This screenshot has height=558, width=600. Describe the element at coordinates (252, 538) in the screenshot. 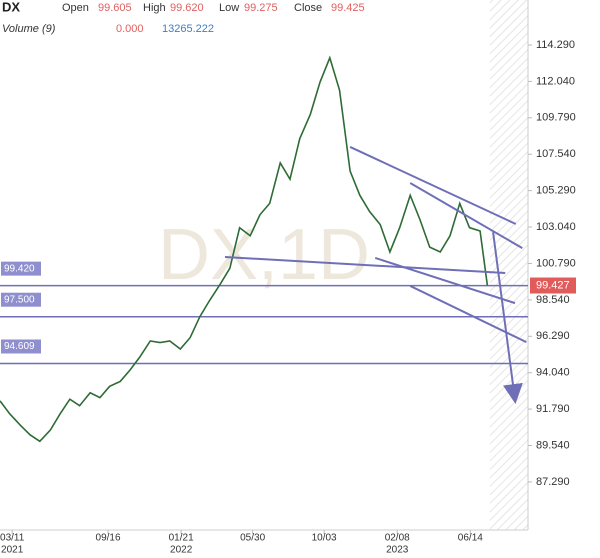

I see `x-tick-label: 05/30` at that location.